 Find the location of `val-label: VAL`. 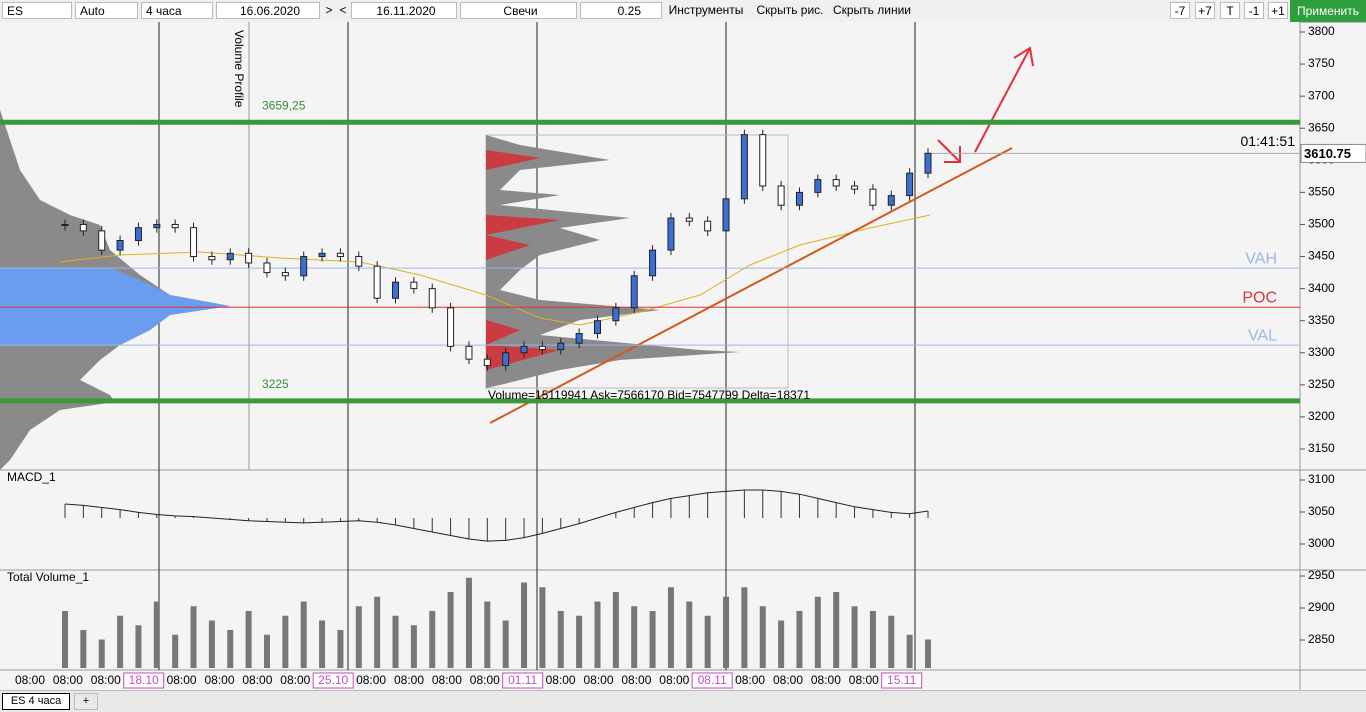

val-label: VAL is located at coordinates (1262, 335).